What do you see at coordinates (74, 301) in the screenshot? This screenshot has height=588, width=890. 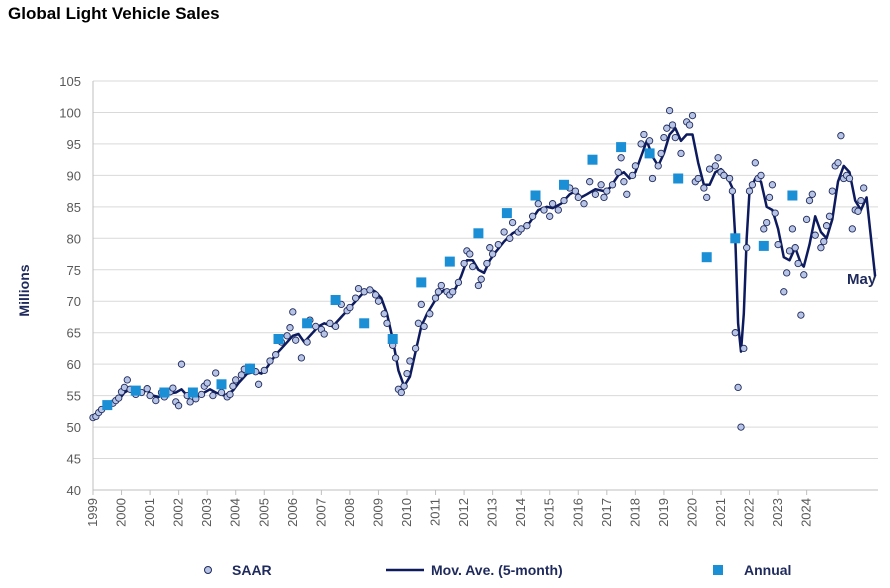 I see `y-tick-label: 70` at bounding box center [74, 301].